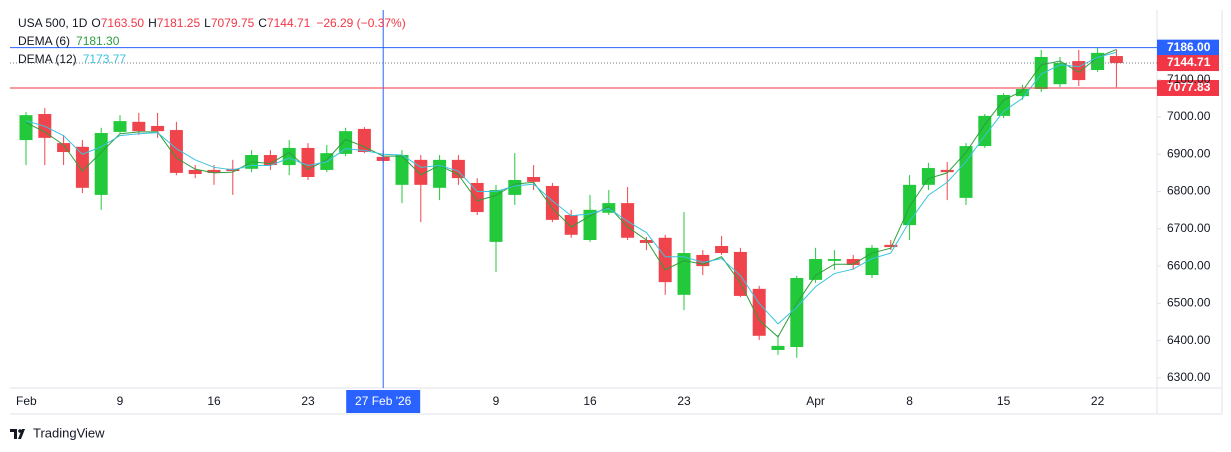  I want to click on crosshair-label: 27 Feb '26, so click(383, 401).